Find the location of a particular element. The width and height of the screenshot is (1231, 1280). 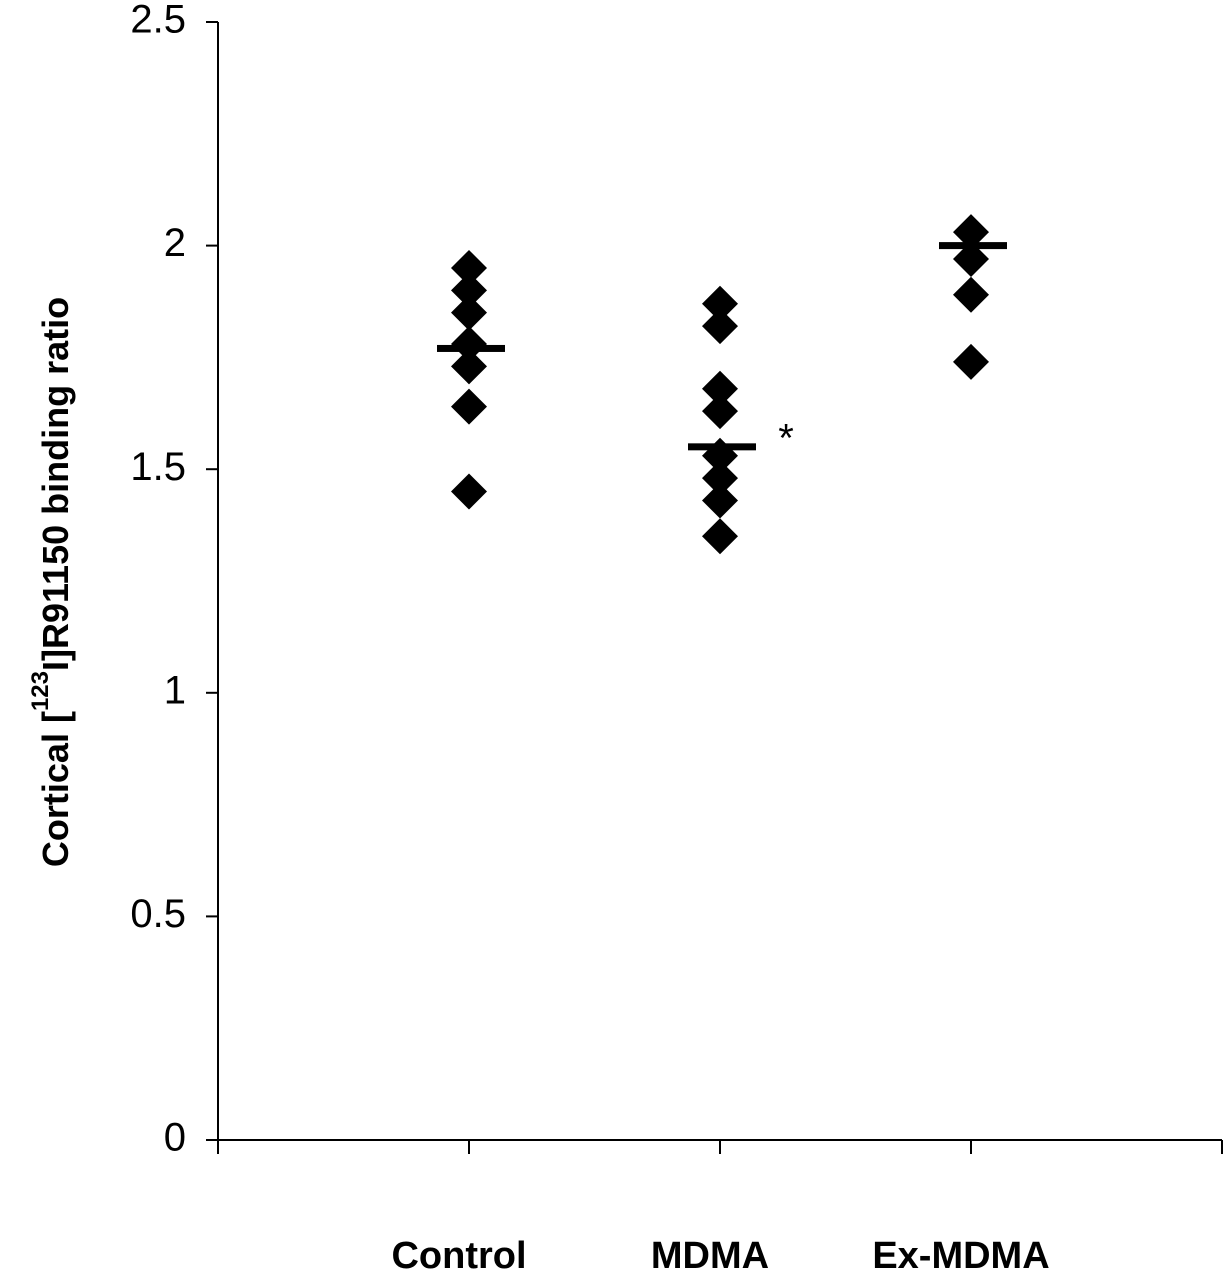

y-tick-label: 2.5 is located at coordinates (158, 21).